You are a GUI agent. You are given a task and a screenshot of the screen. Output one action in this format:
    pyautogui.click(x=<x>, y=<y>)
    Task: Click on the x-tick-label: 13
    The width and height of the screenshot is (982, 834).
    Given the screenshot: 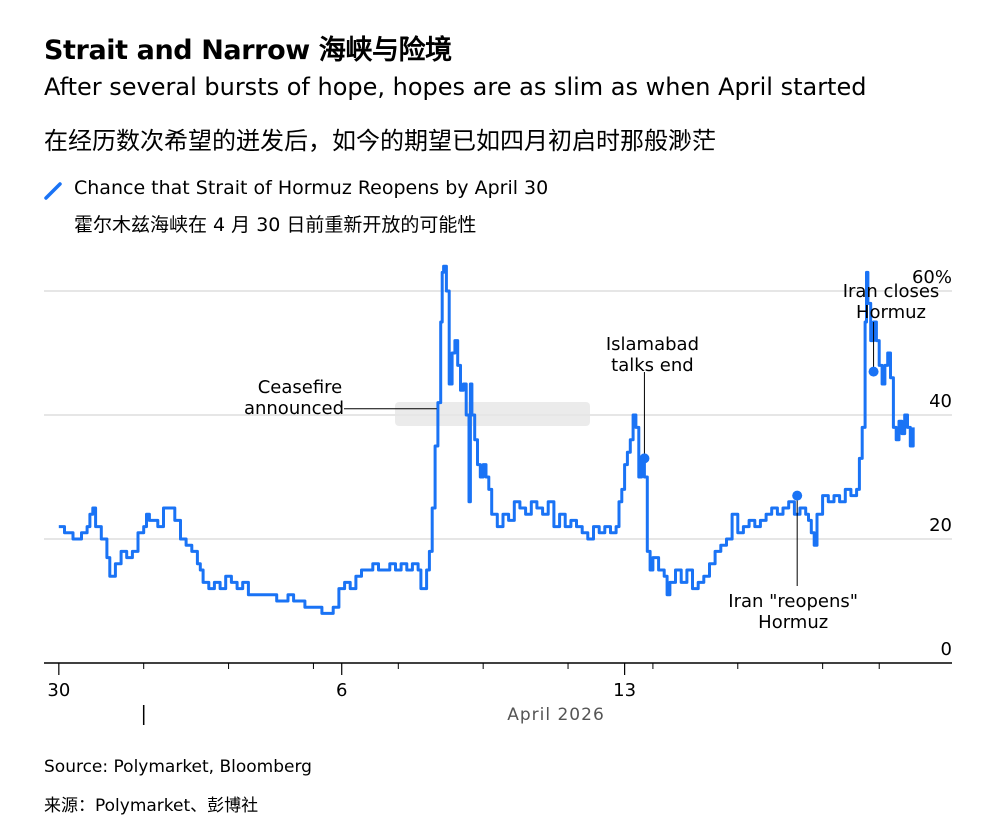 What is the action you would take?
    pyautogui.click(x=624, y=690)
    